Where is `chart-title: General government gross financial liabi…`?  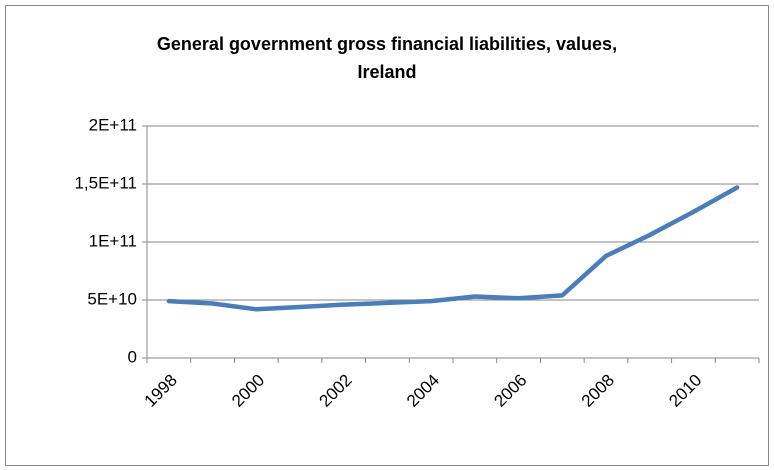
chart-title: General government gross financial liabi… is located at coordinates (387, 58).